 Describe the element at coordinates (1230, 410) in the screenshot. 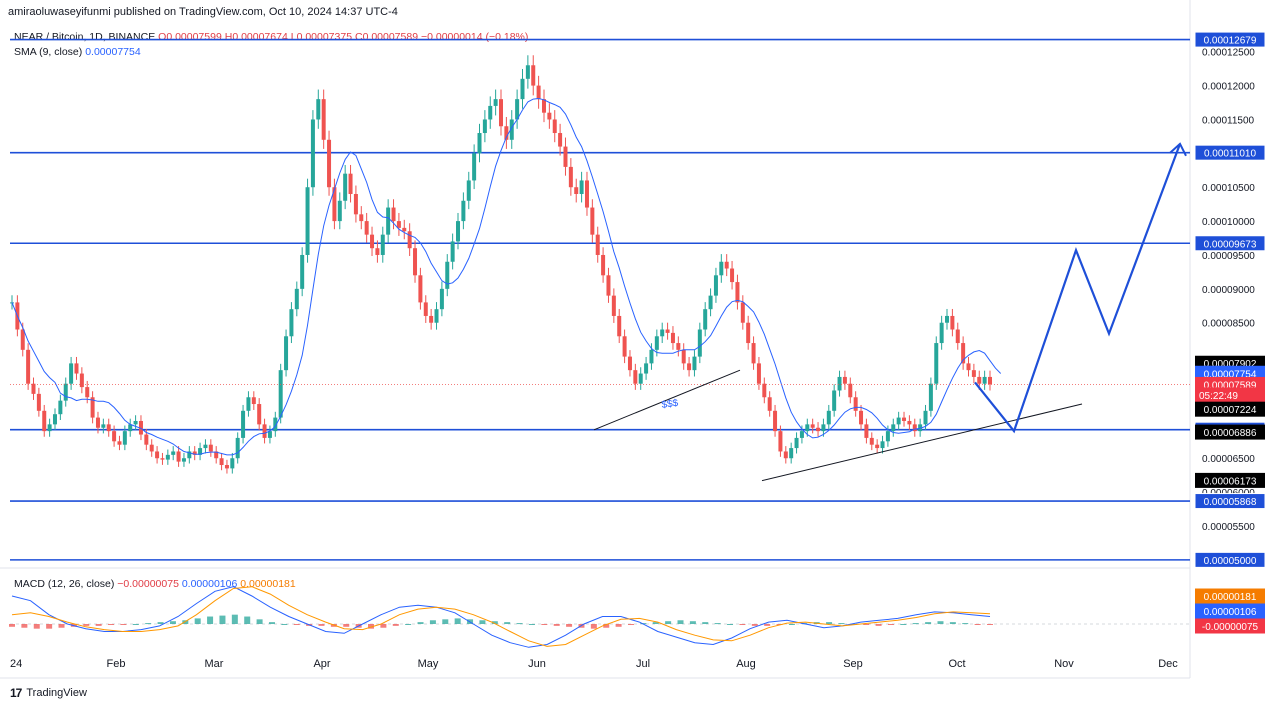

I see `price-tag-label: 0.00007224` at that location.